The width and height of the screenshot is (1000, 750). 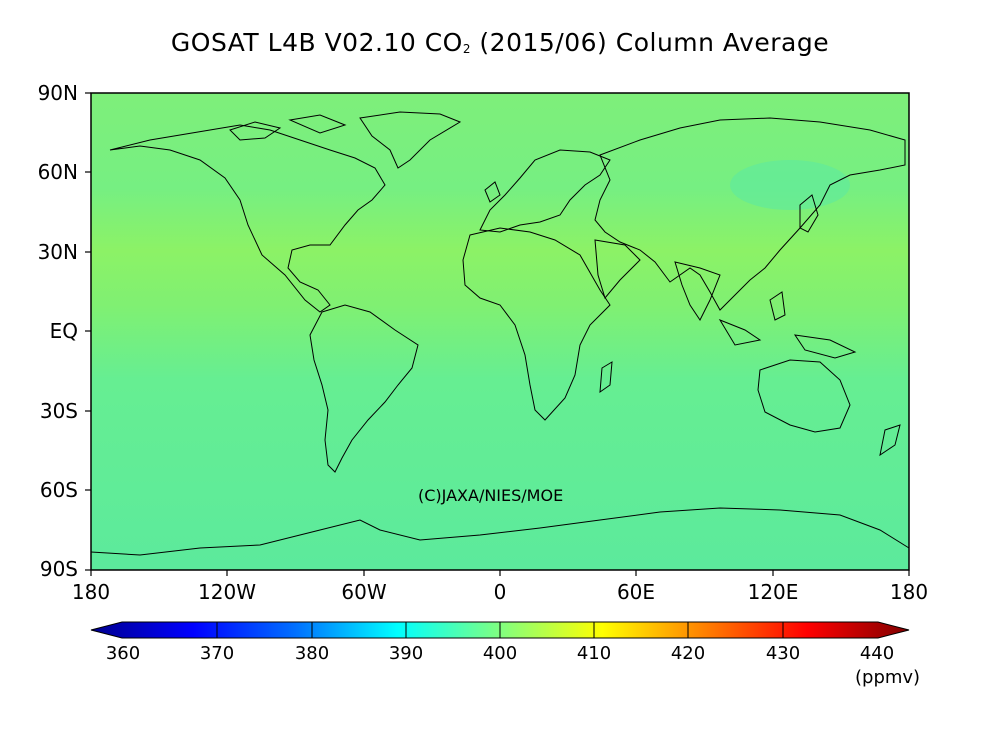 I want to click on colorbar-label-390: 390, so click(x=406, y=653).